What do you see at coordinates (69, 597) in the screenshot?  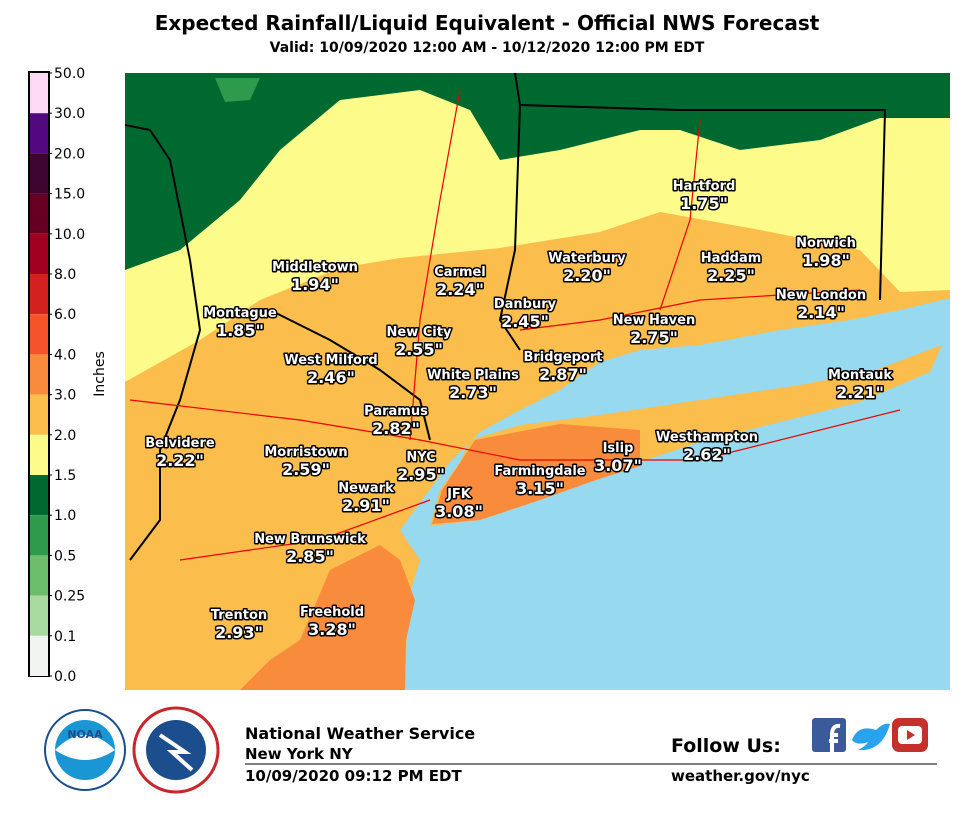 I see `legend-tick-label: 0.25` at bounding box center [69, 597].